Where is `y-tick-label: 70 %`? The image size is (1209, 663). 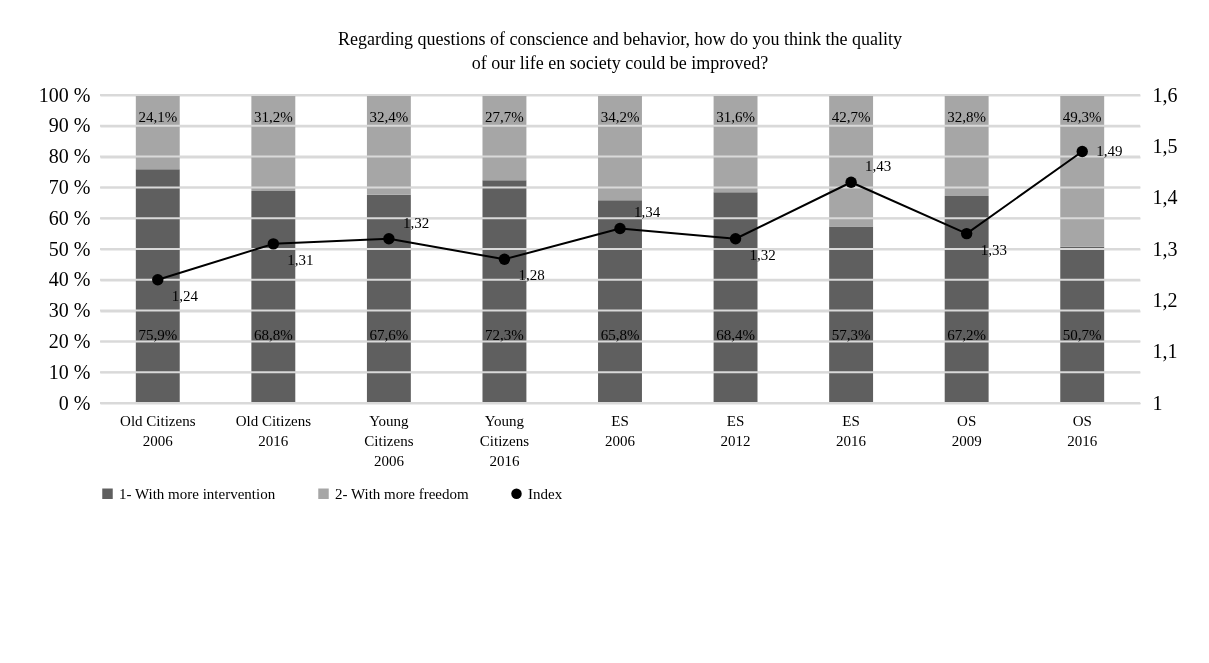 y-tick-label: 70 % is located at coordinates (69, 186).